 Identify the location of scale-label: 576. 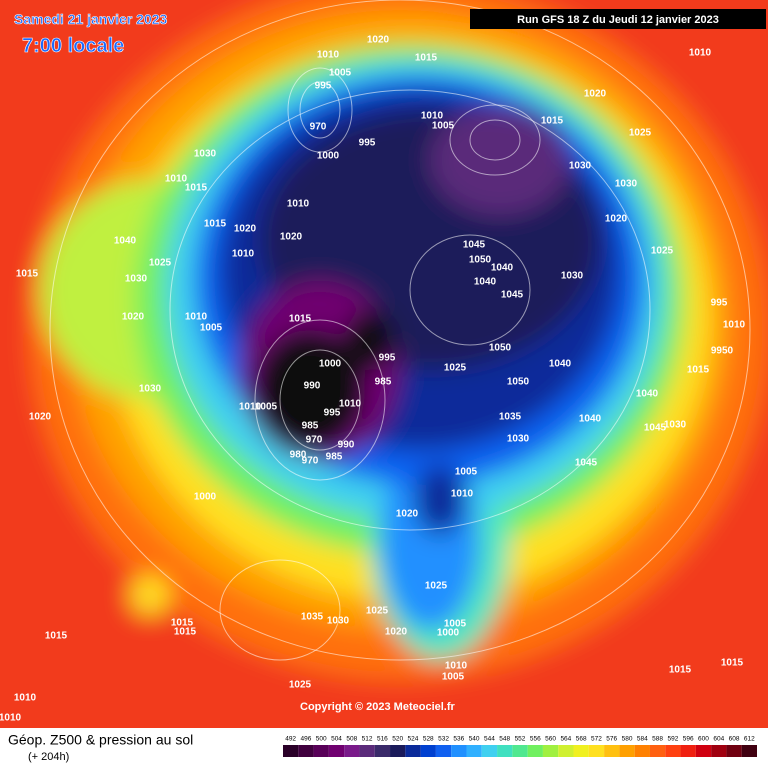
(611, 739).